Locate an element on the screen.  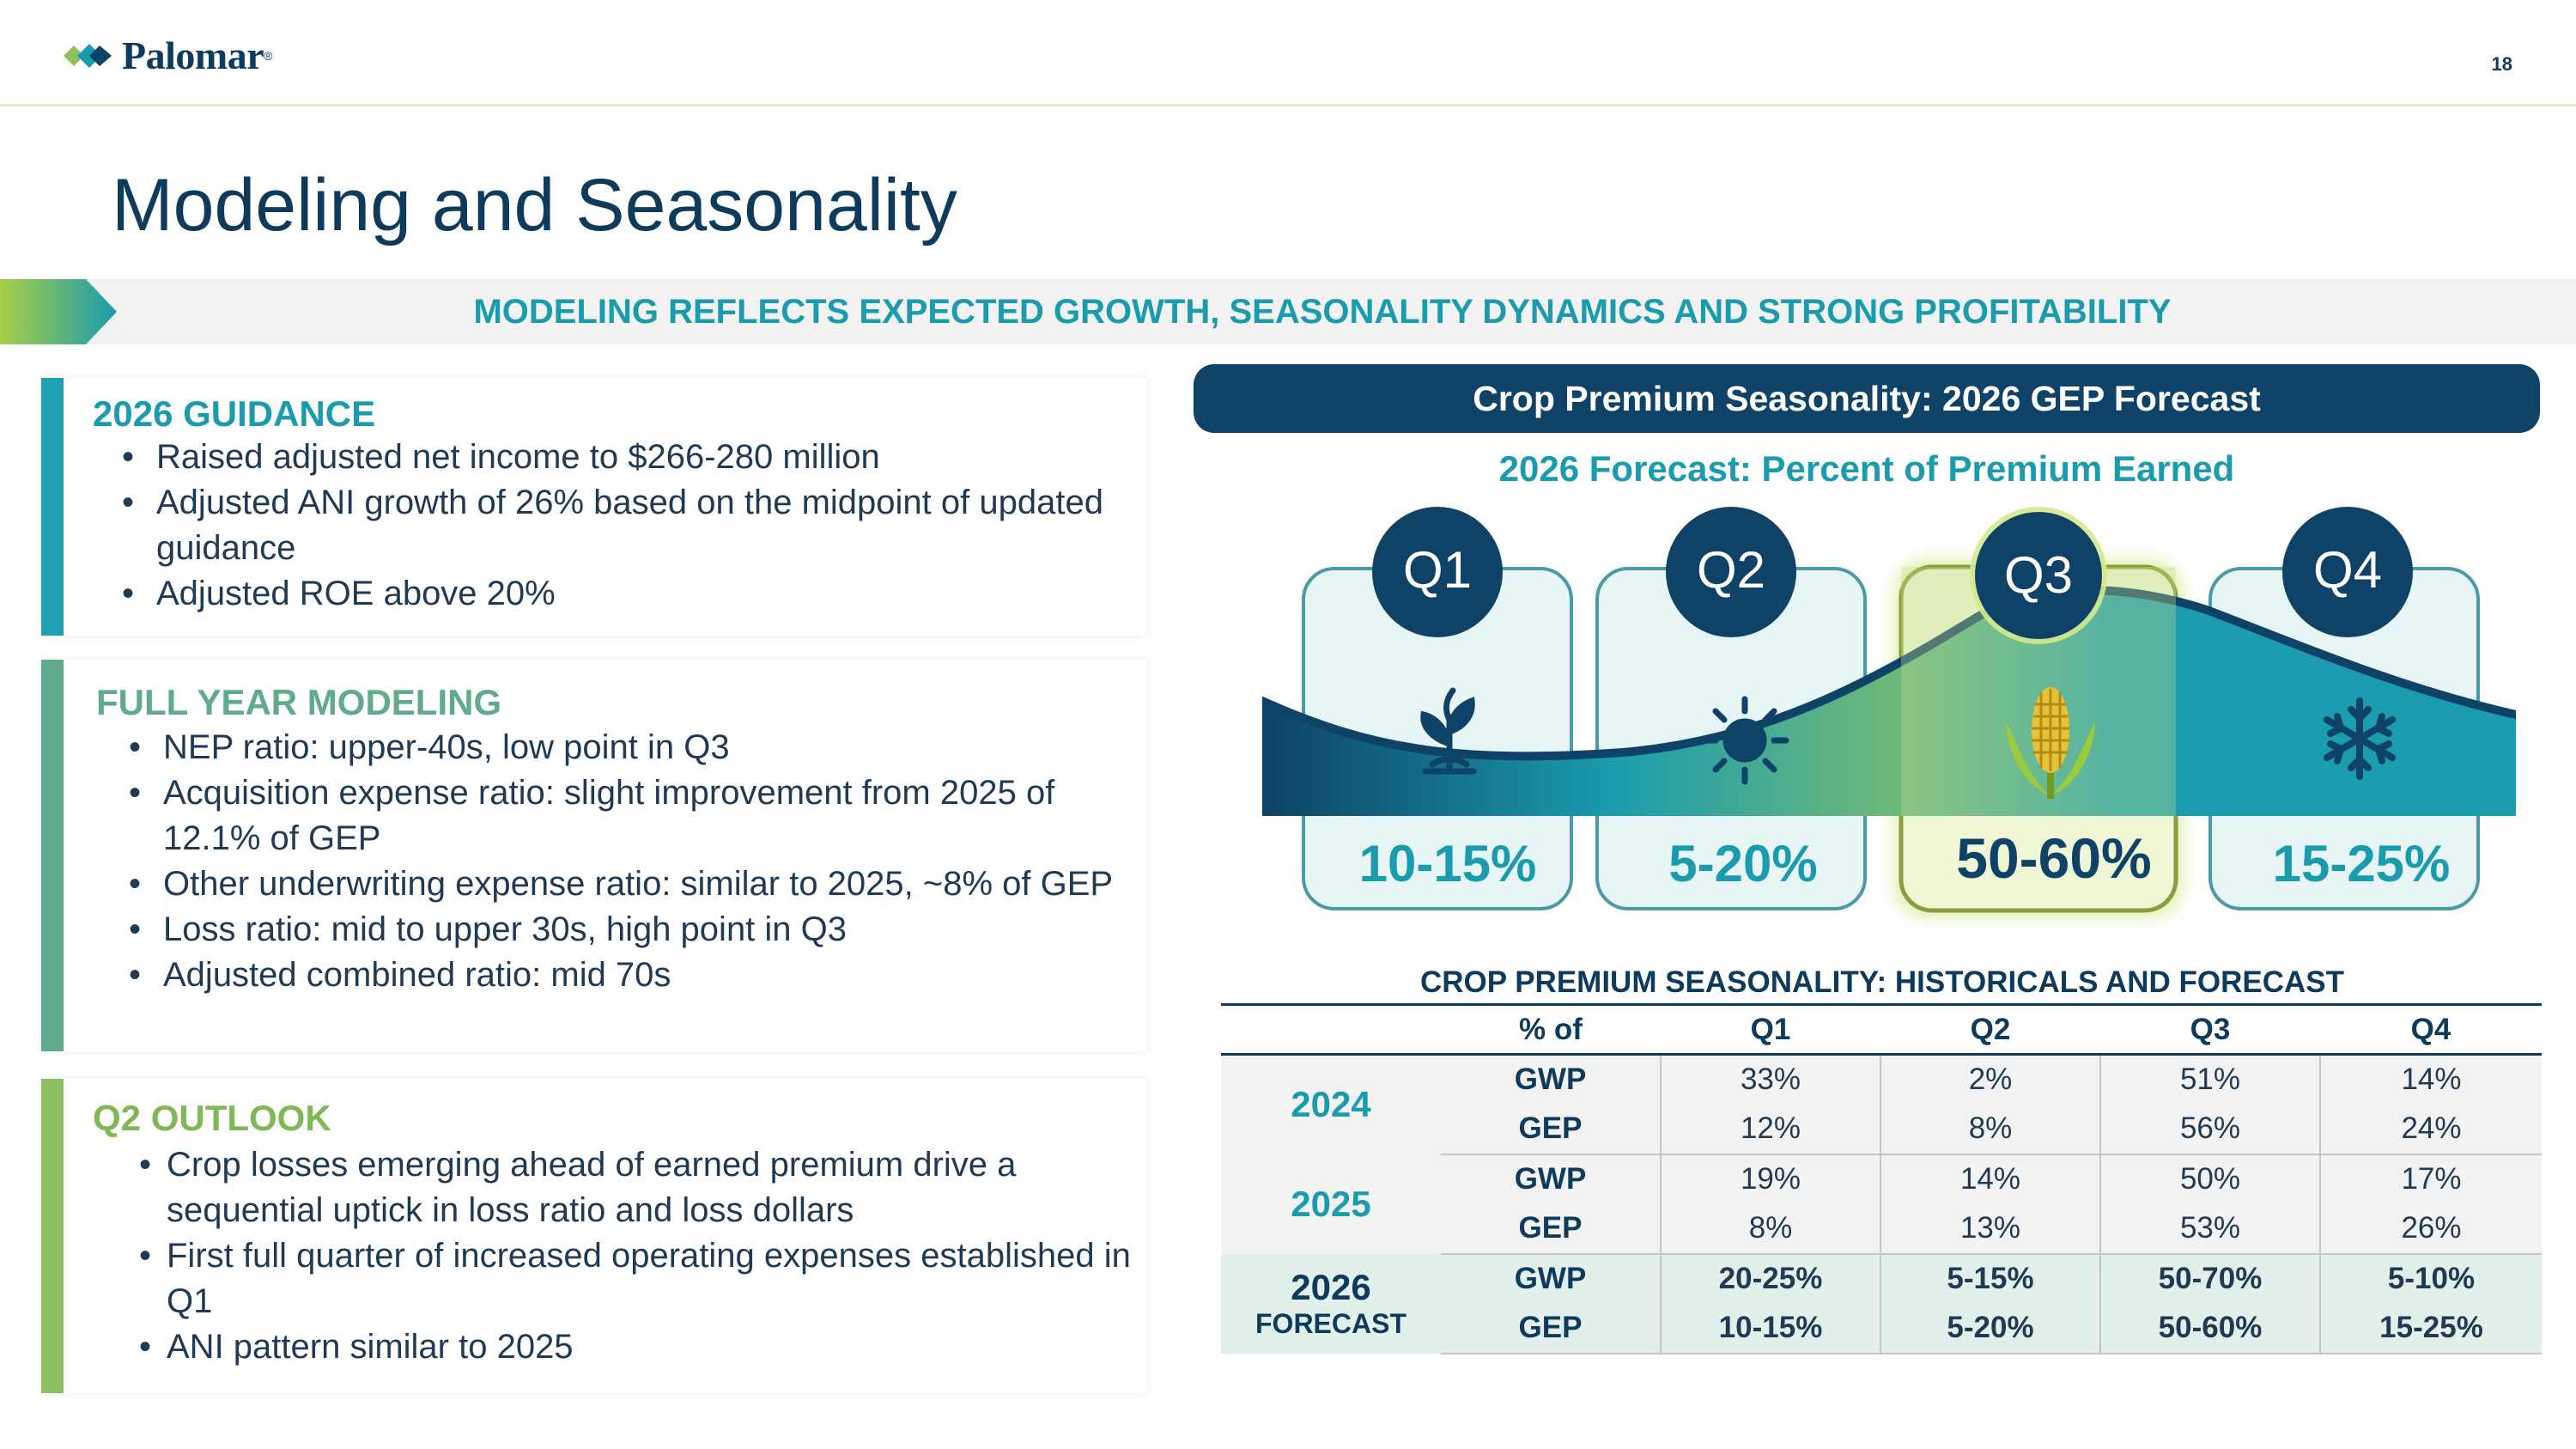
forecast-label: FORECAST is located at coordinates (1330, 1323).